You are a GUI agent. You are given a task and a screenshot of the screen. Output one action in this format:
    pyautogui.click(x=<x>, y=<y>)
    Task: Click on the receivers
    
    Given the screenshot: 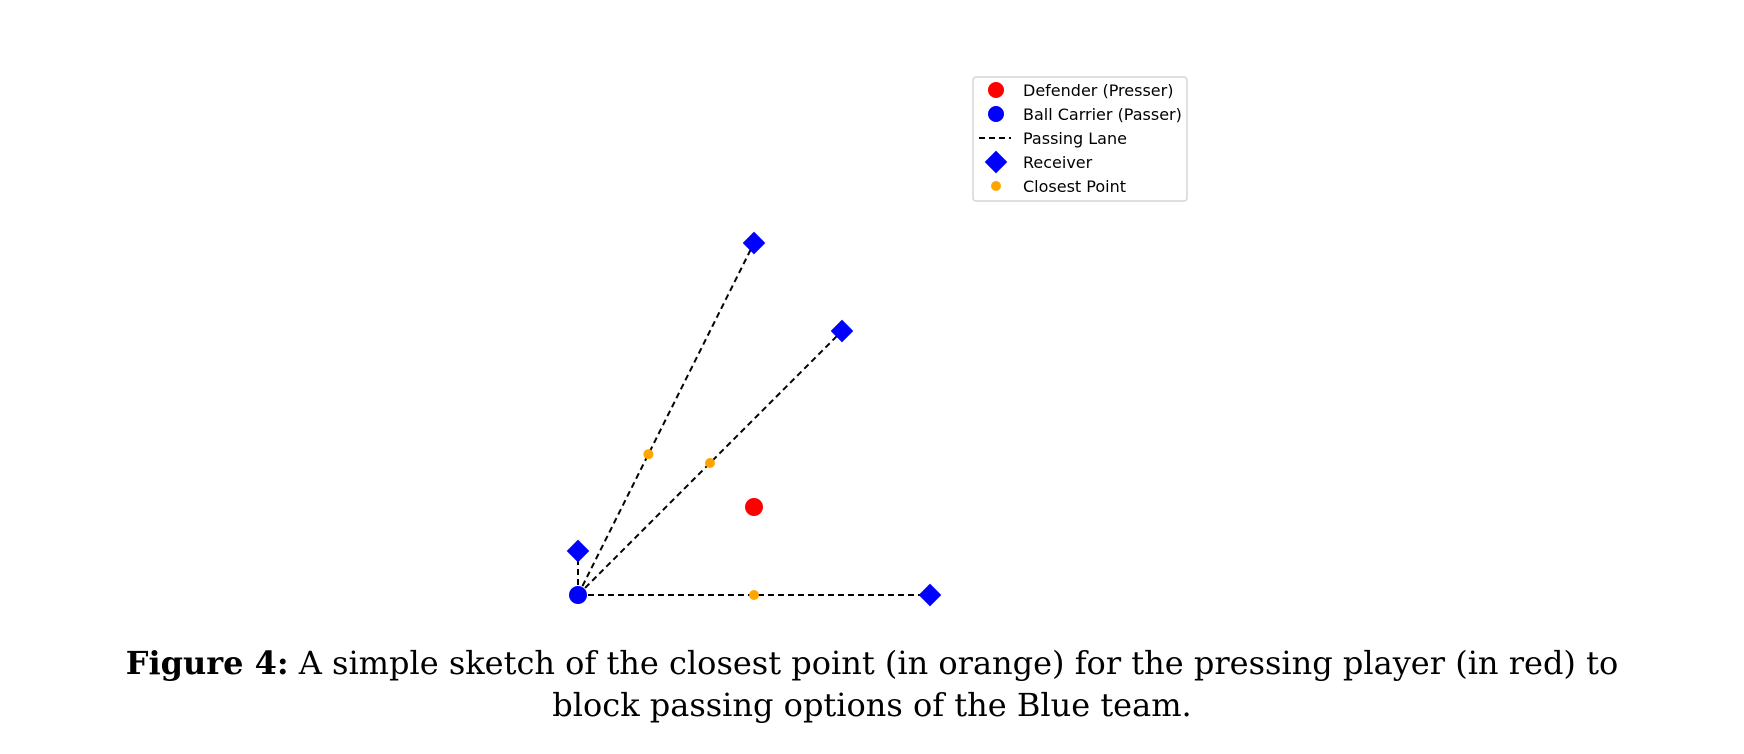 What is the action you would take?
    pyautogui.click(x=754, y=419)
    